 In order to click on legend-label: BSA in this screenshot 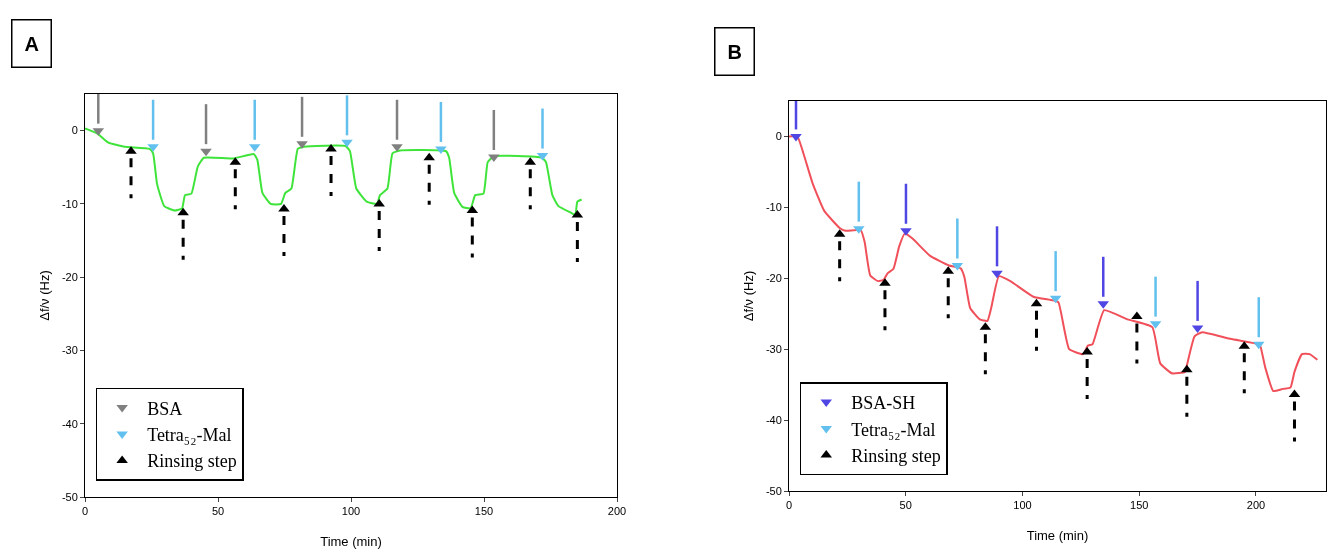, I will do `click(165, 408)`.